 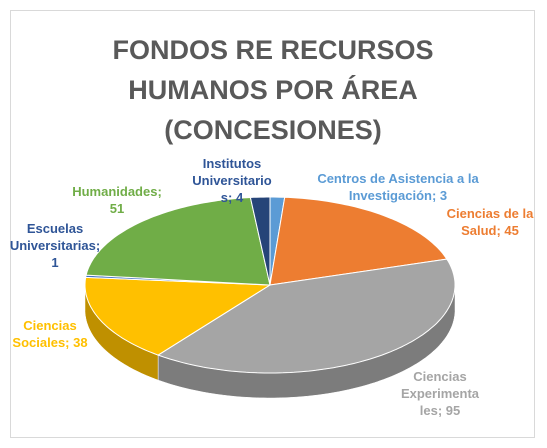 What do you see at coordinates (440, 393) in the screenshot?
I see `data-label: Ciencias Experimentales; 95` at bounding box center [440, 393].